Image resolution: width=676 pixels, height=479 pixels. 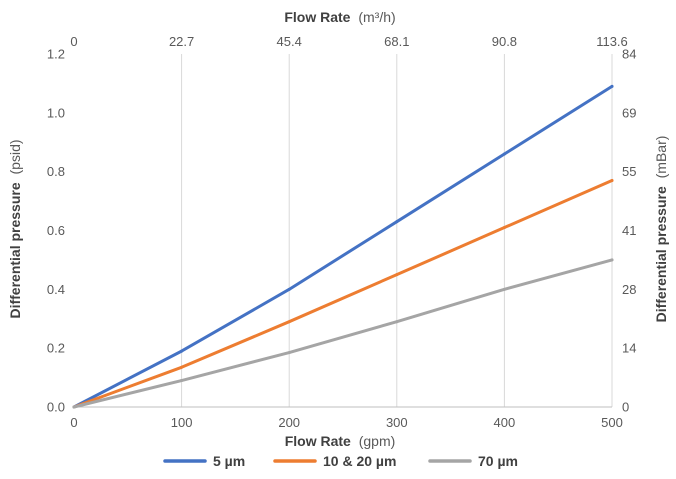 What do you see at coordinates (629, 112) in the screenshot?
I see `y2-tick-label: 69` at bounding box center [629, 112].